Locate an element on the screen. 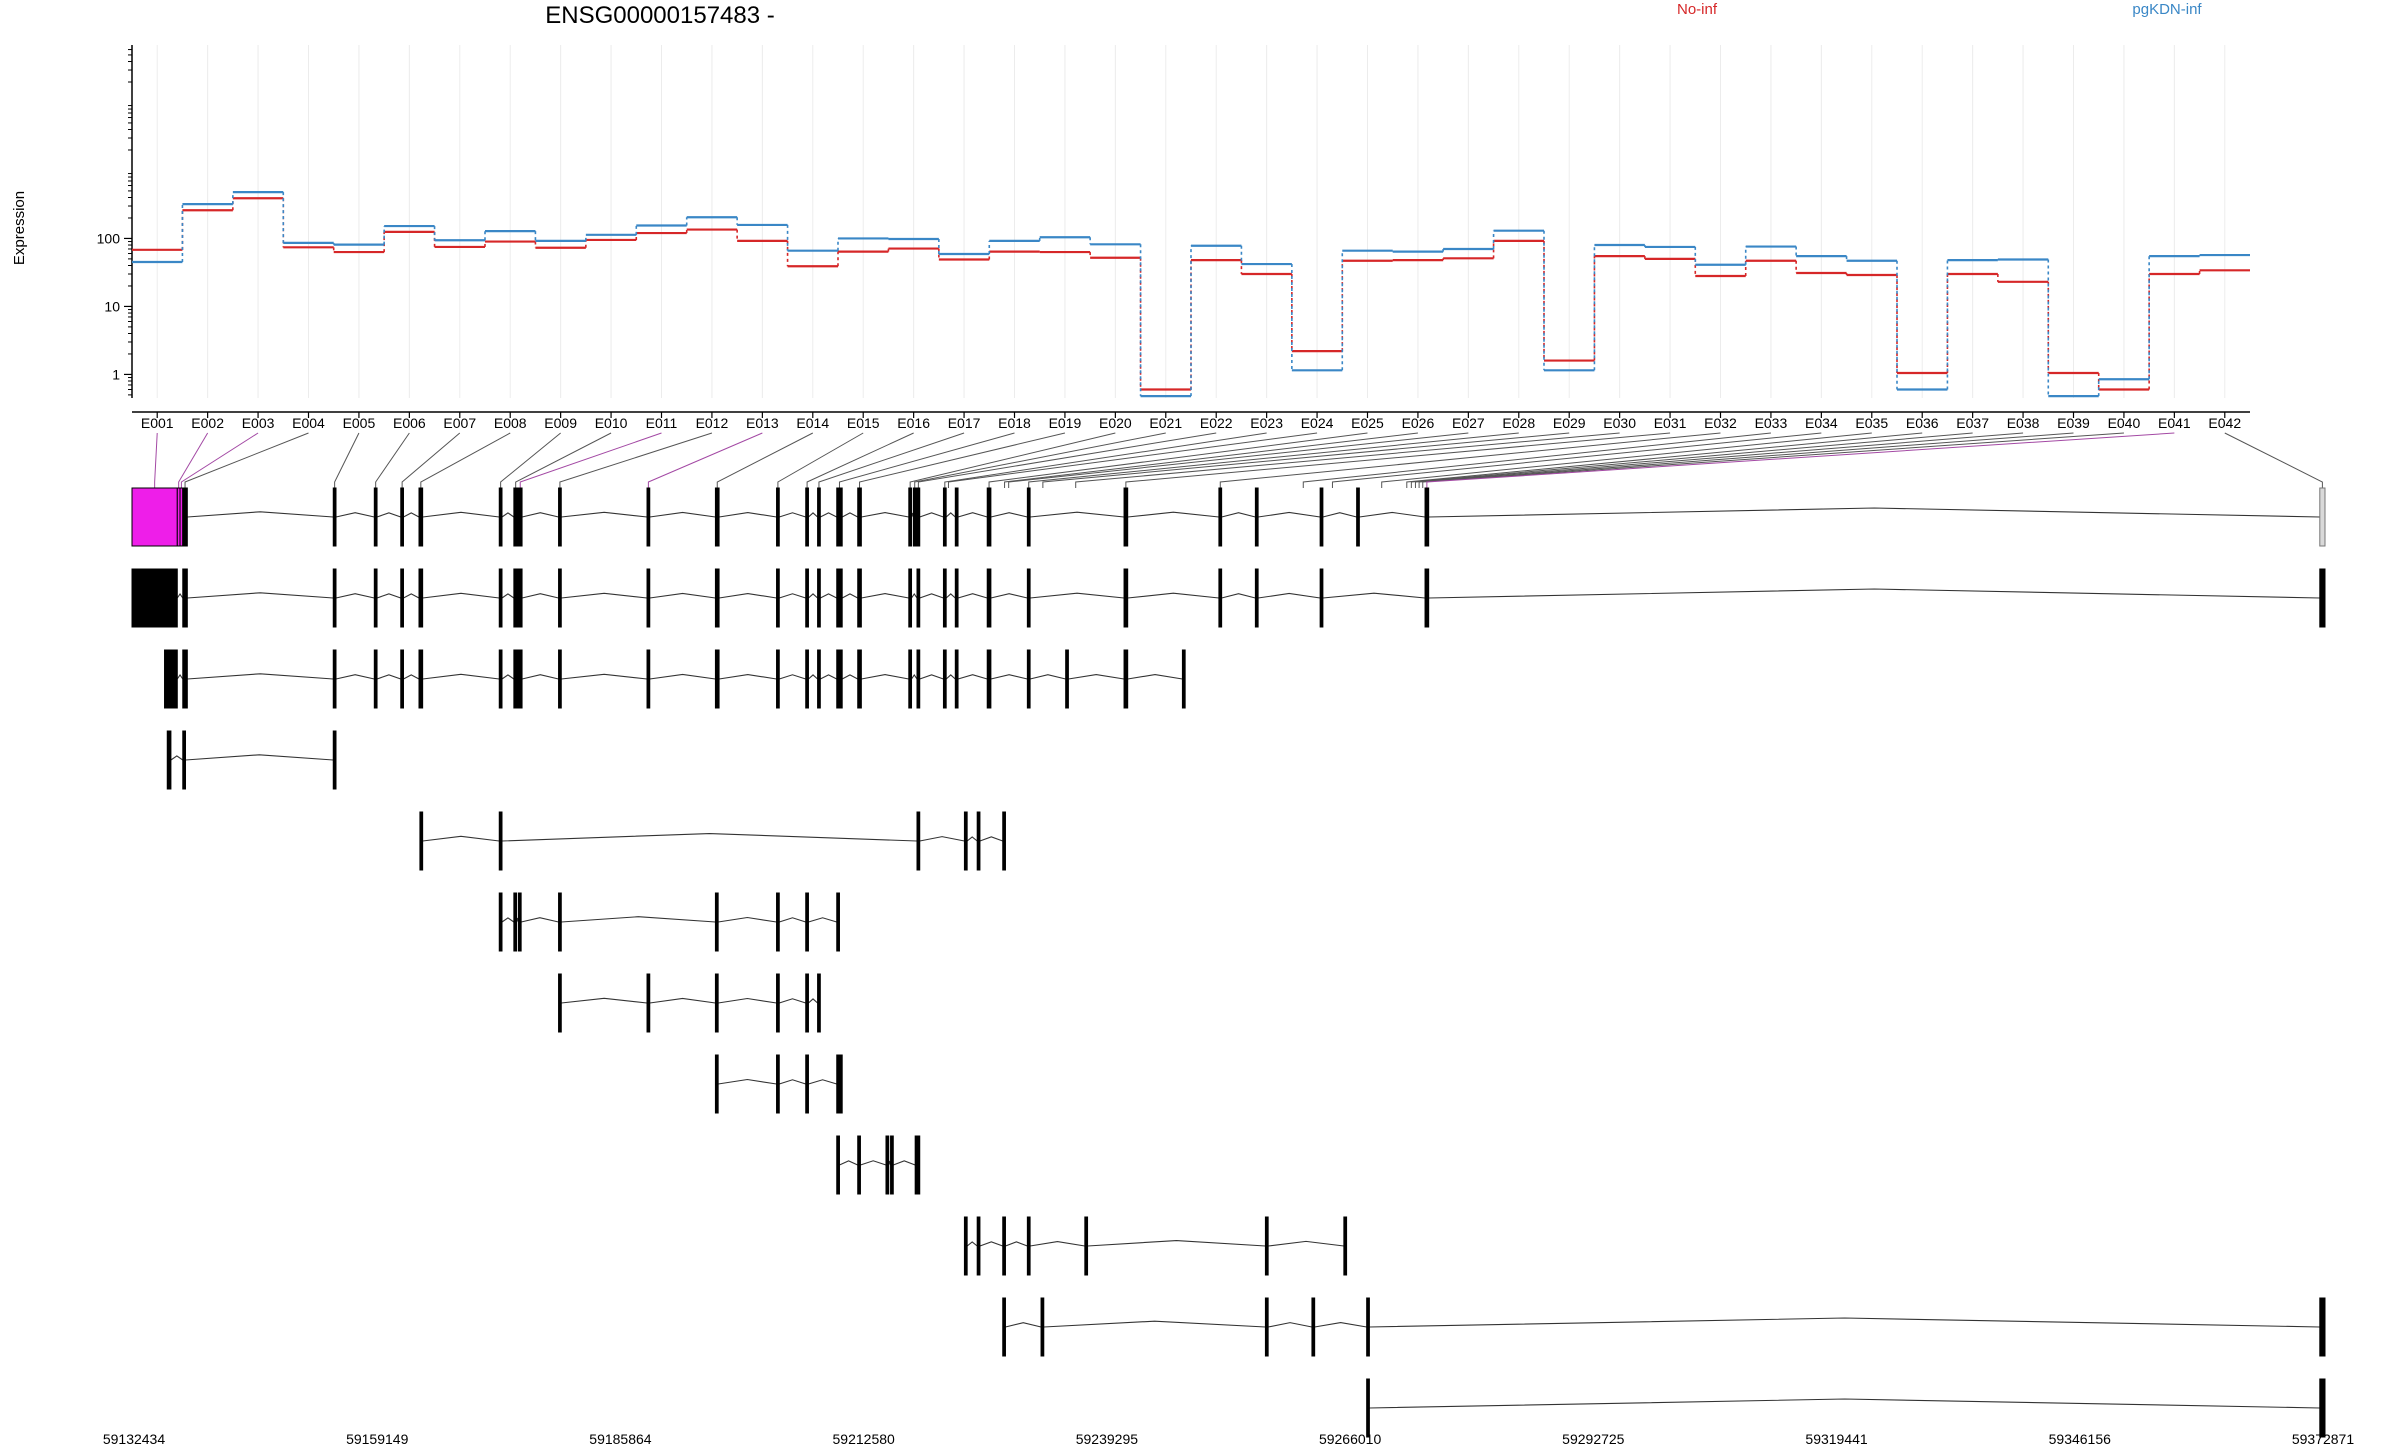  connector-e004 is located at coordinates (246, 460).